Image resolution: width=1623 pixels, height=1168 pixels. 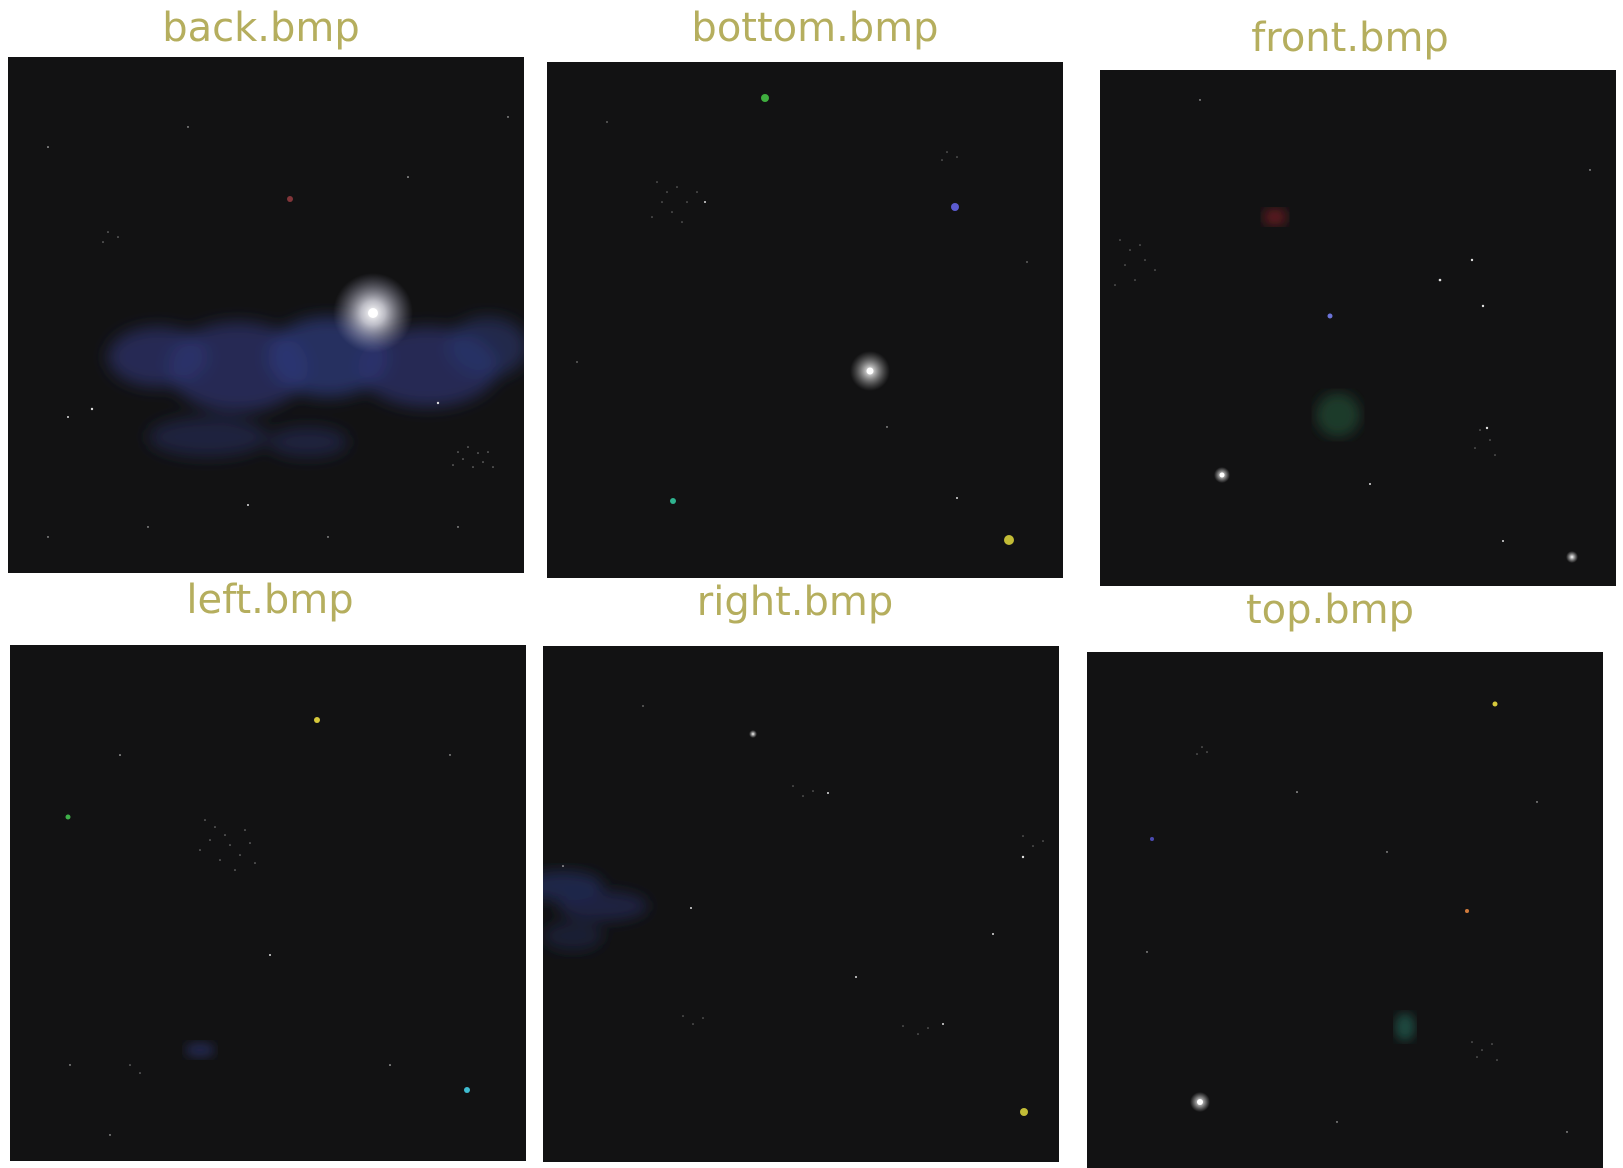 I want to click on cluster-back, so click(x=298, y=349).